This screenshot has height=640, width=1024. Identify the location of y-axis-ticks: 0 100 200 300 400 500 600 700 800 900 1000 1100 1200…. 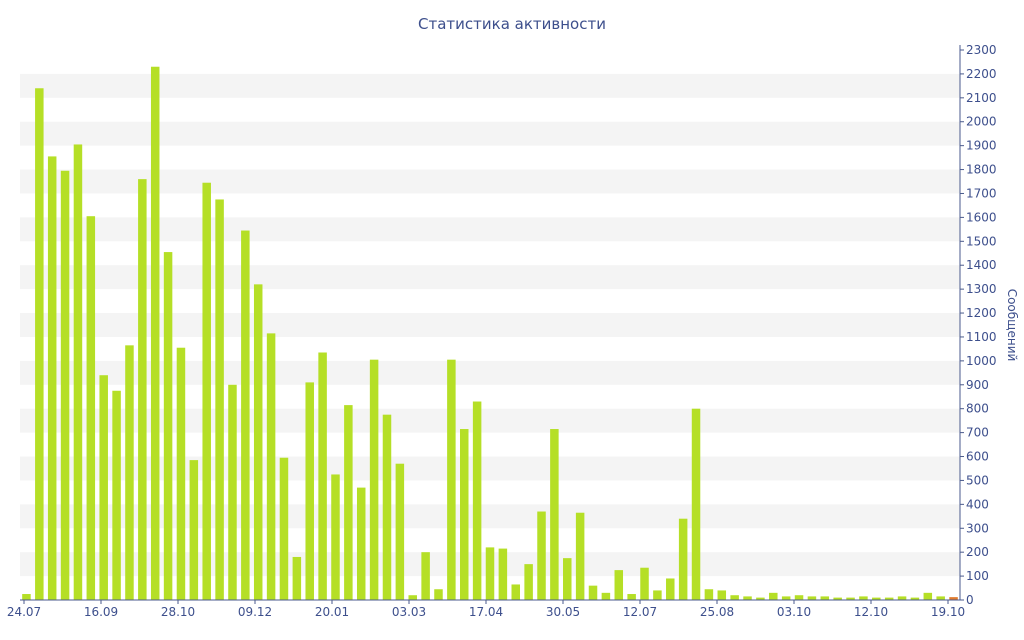
(978, 325).